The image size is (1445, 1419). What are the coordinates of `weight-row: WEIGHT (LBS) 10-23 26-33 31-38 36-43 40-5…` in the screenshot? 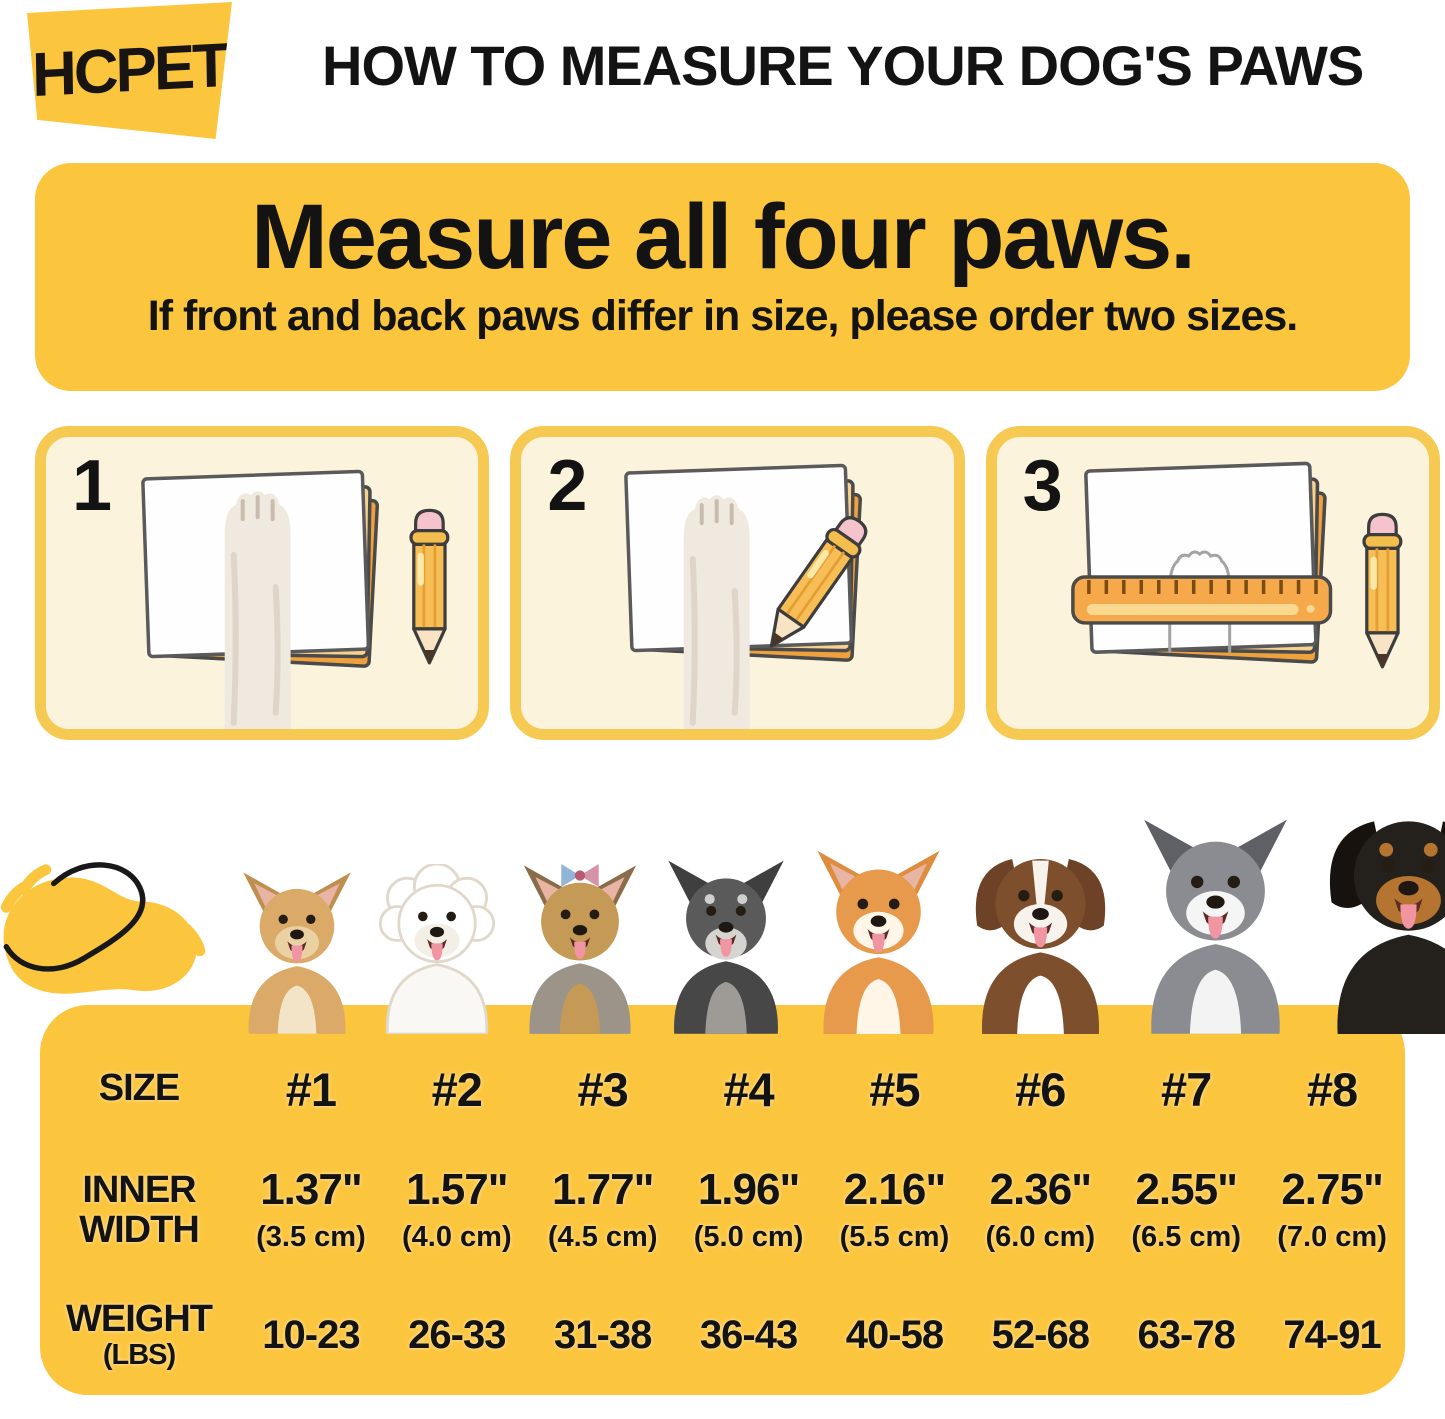 It's located at (722, 1335).